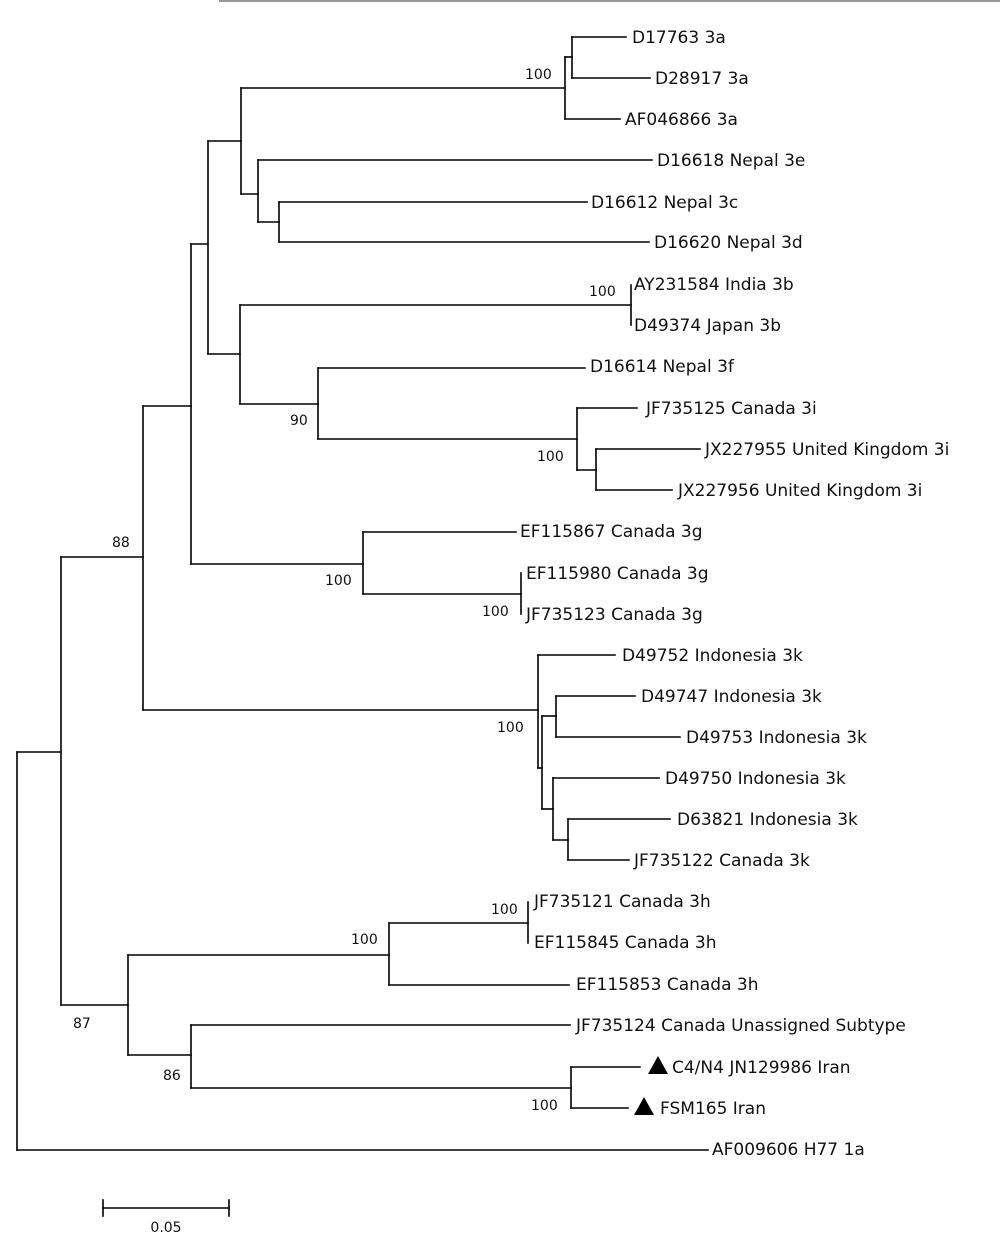  I want to click on leaf-label: JF735124 Canada Unassigned Subtype, so click(740, 1026).